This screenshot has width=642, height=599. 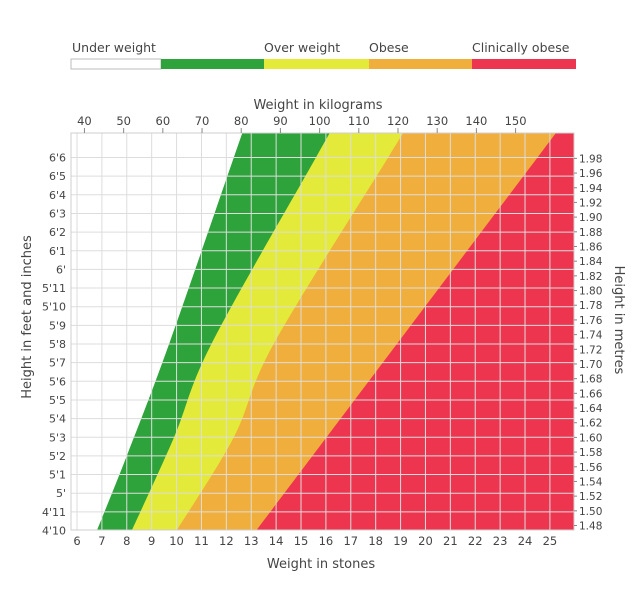 I want to click on y-left-tick-label: 5'9, so click(x=57, y=325).